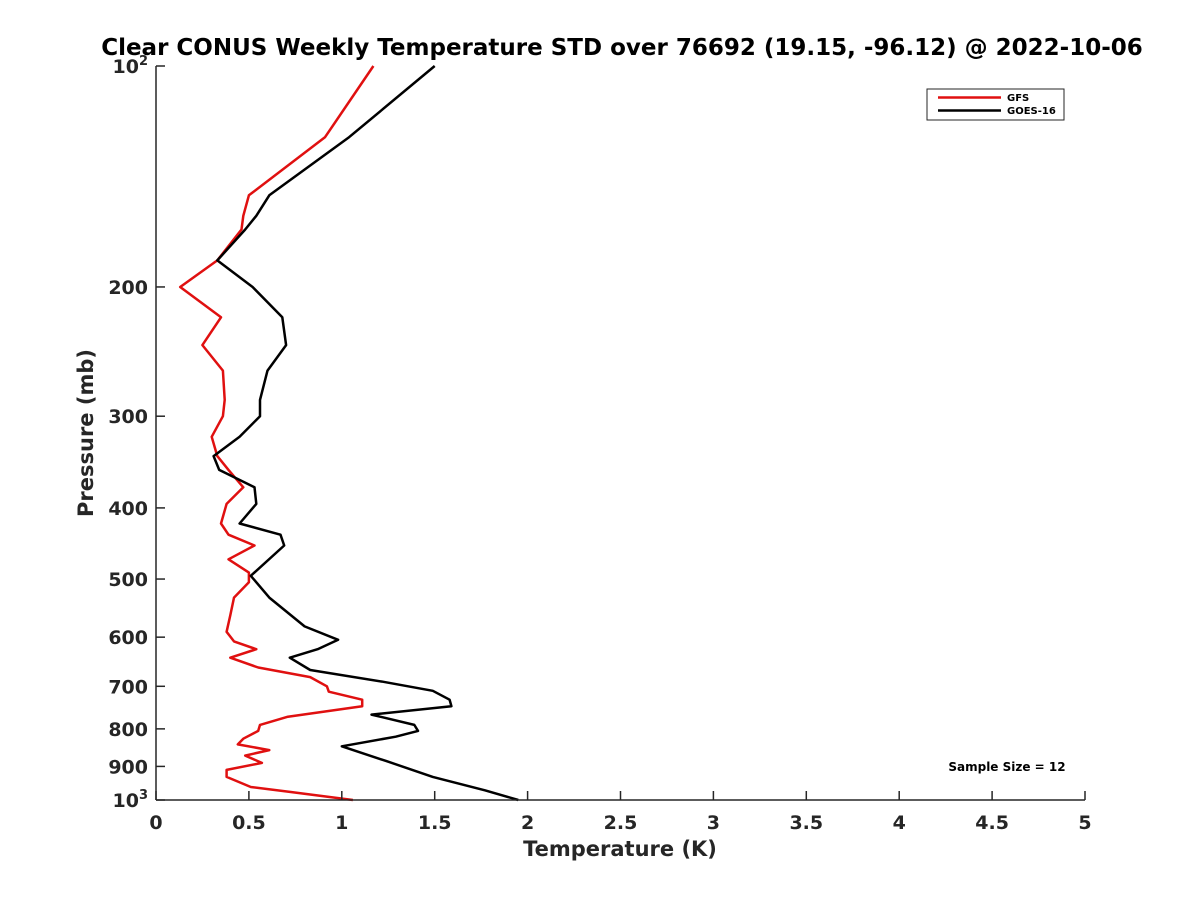 The height and width of the screenshot is (900, 1200). What do you see at coordinates (341, 823) in the screenshot?
I see `x-tick-label: 1` at bounding box center [341, 823].